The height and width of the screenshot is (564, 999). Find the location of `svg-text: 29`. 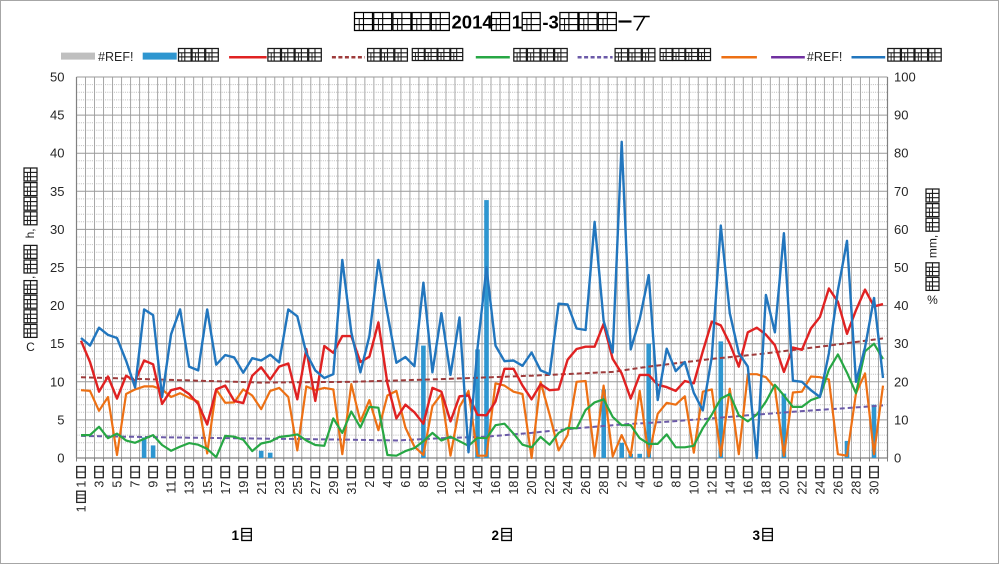

svg-text: 29 is located at coordinates (334, 488).